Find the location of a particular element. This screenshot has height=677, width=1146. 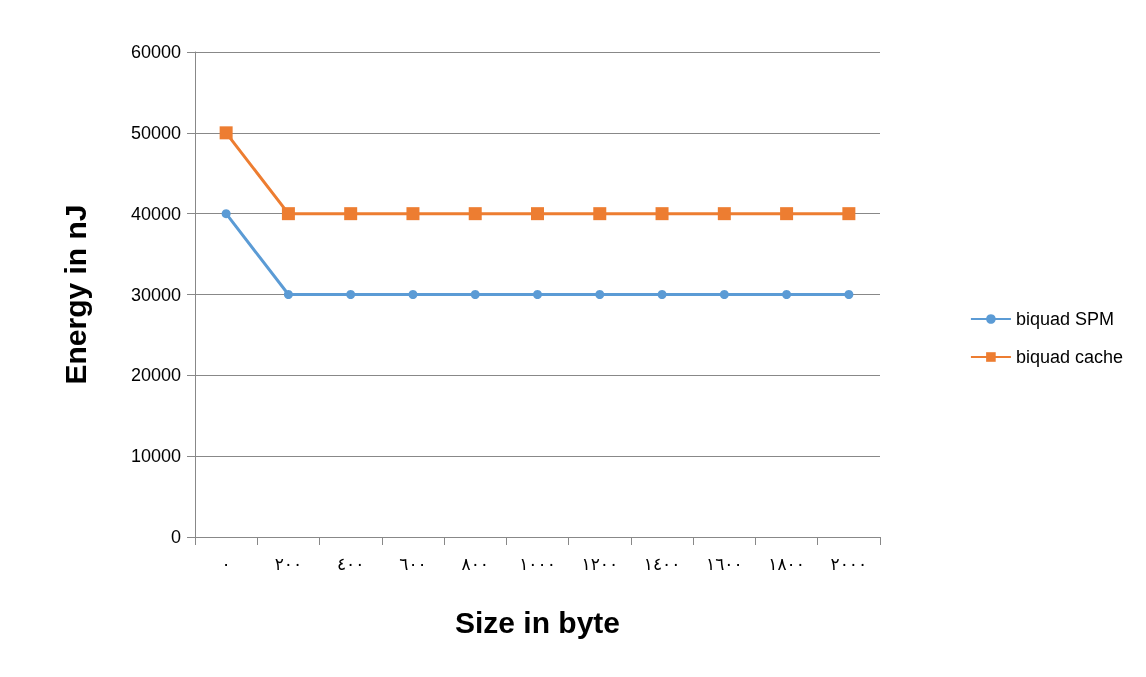

y-axis-title: Energy in nJ is located at coordinates (75, 294).